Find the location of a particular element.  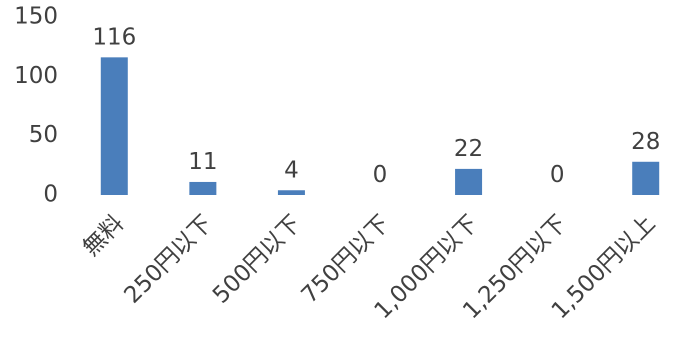

y-tick-label: 0 is located at coordinates (50, 195).